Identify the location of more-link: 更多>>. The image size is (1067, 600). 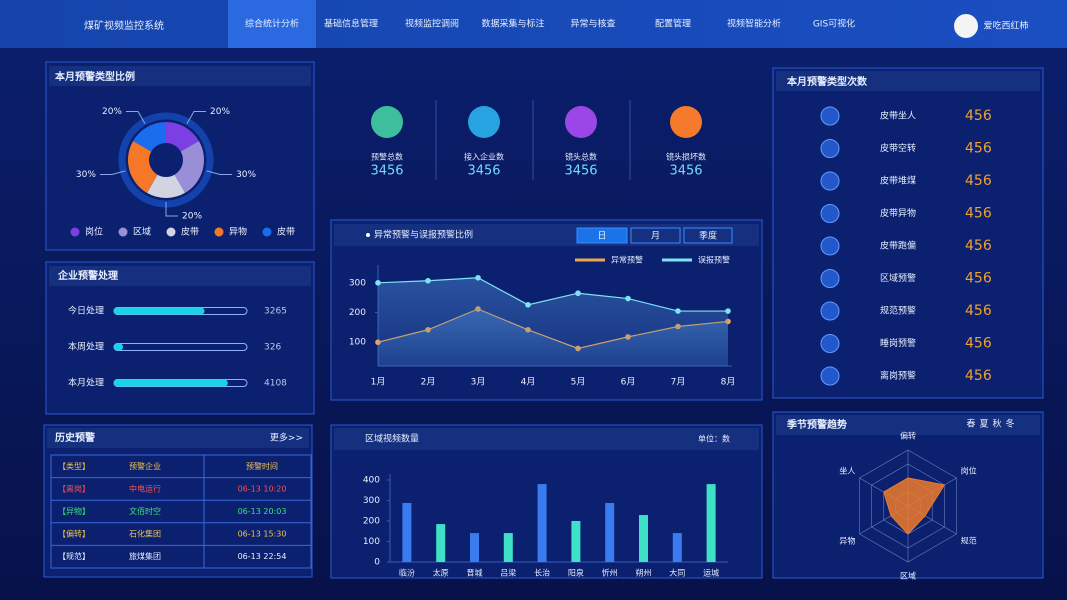
(286, 438).